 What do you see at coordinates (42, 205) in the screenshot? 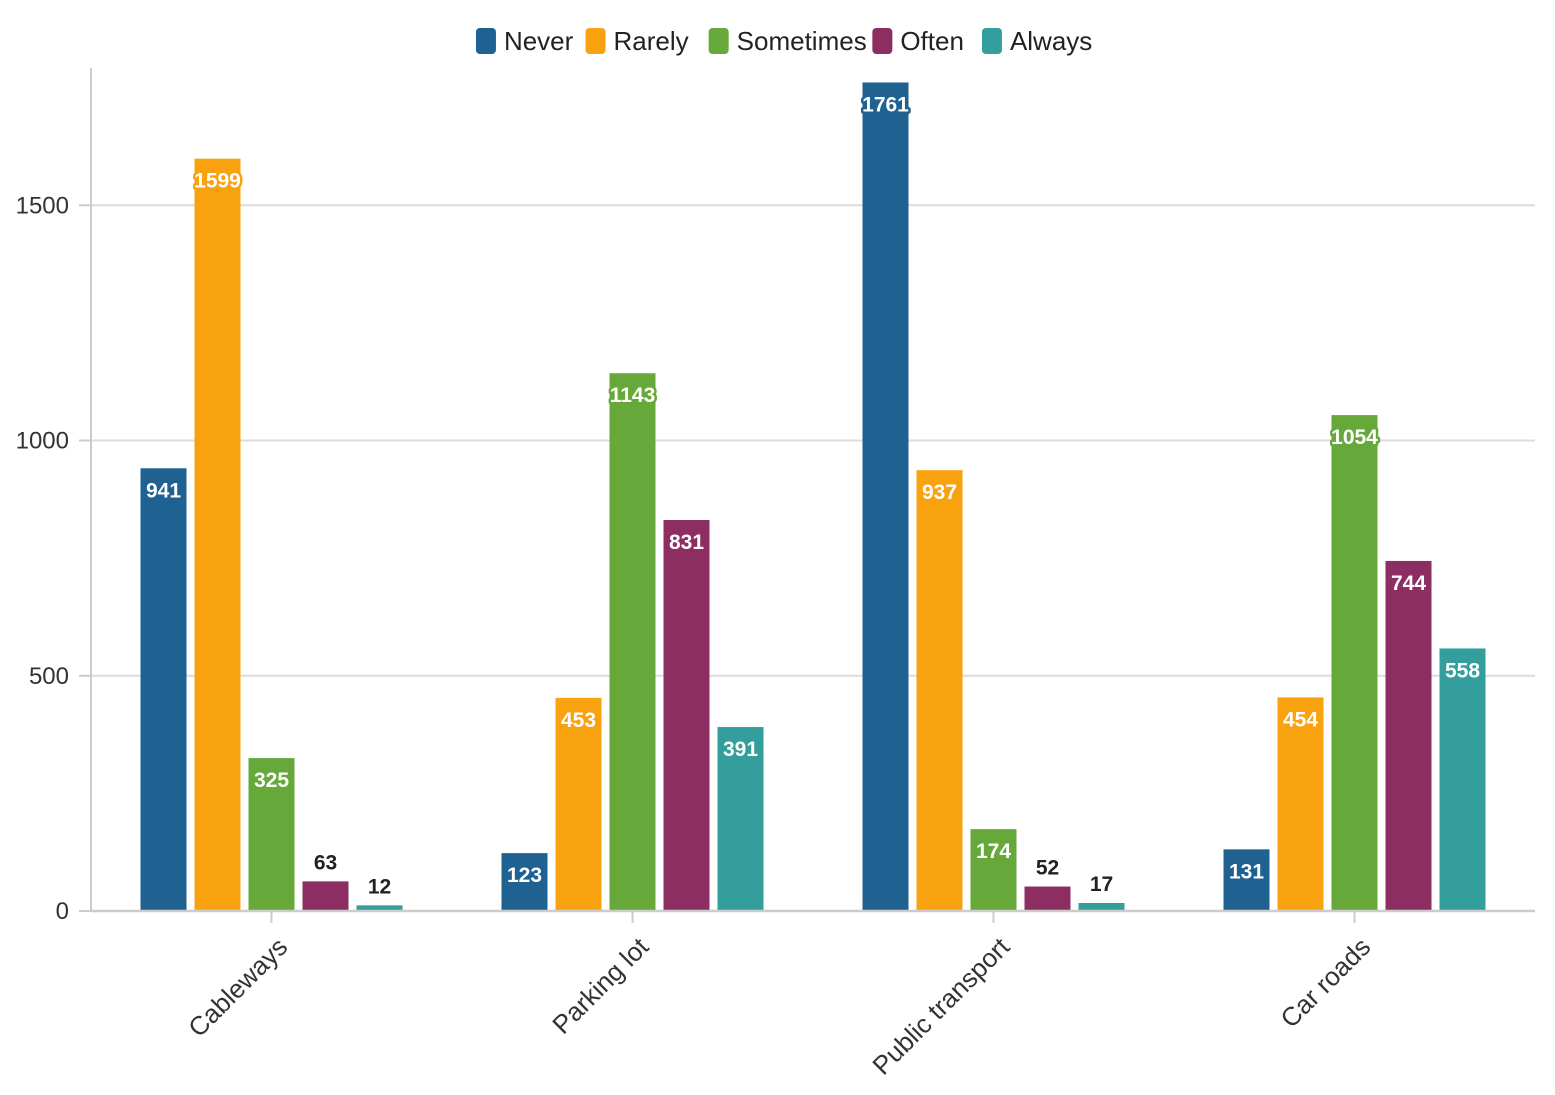
I see `y-tick-label: 1500` at bounding box center [42, 205].